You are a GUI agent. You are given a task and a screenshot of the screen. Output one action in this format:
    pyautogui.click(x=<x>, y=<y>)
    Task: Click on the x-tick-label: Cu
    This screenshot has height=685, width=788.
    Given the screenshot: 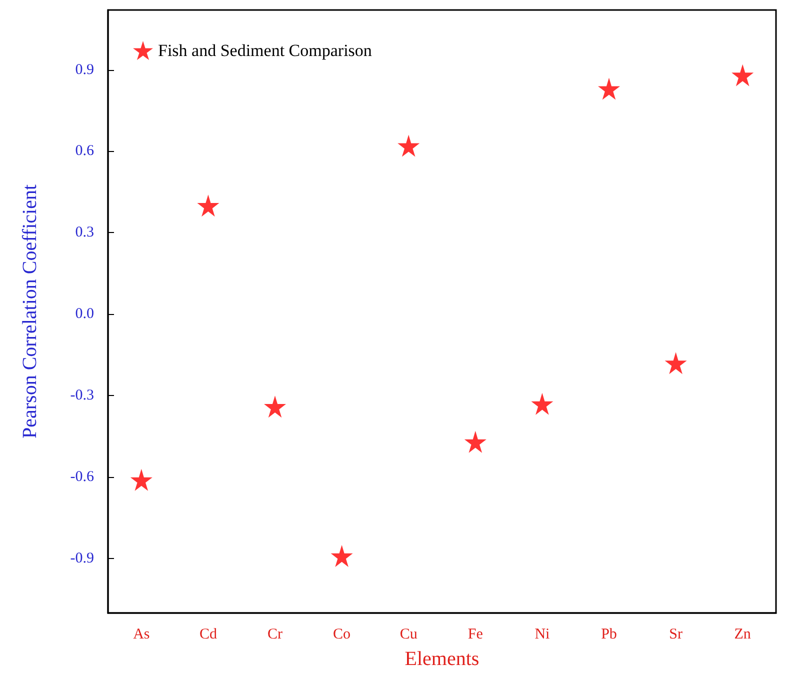 What is the action you would take?
    pyautogui.click(x=409, y=634)
    